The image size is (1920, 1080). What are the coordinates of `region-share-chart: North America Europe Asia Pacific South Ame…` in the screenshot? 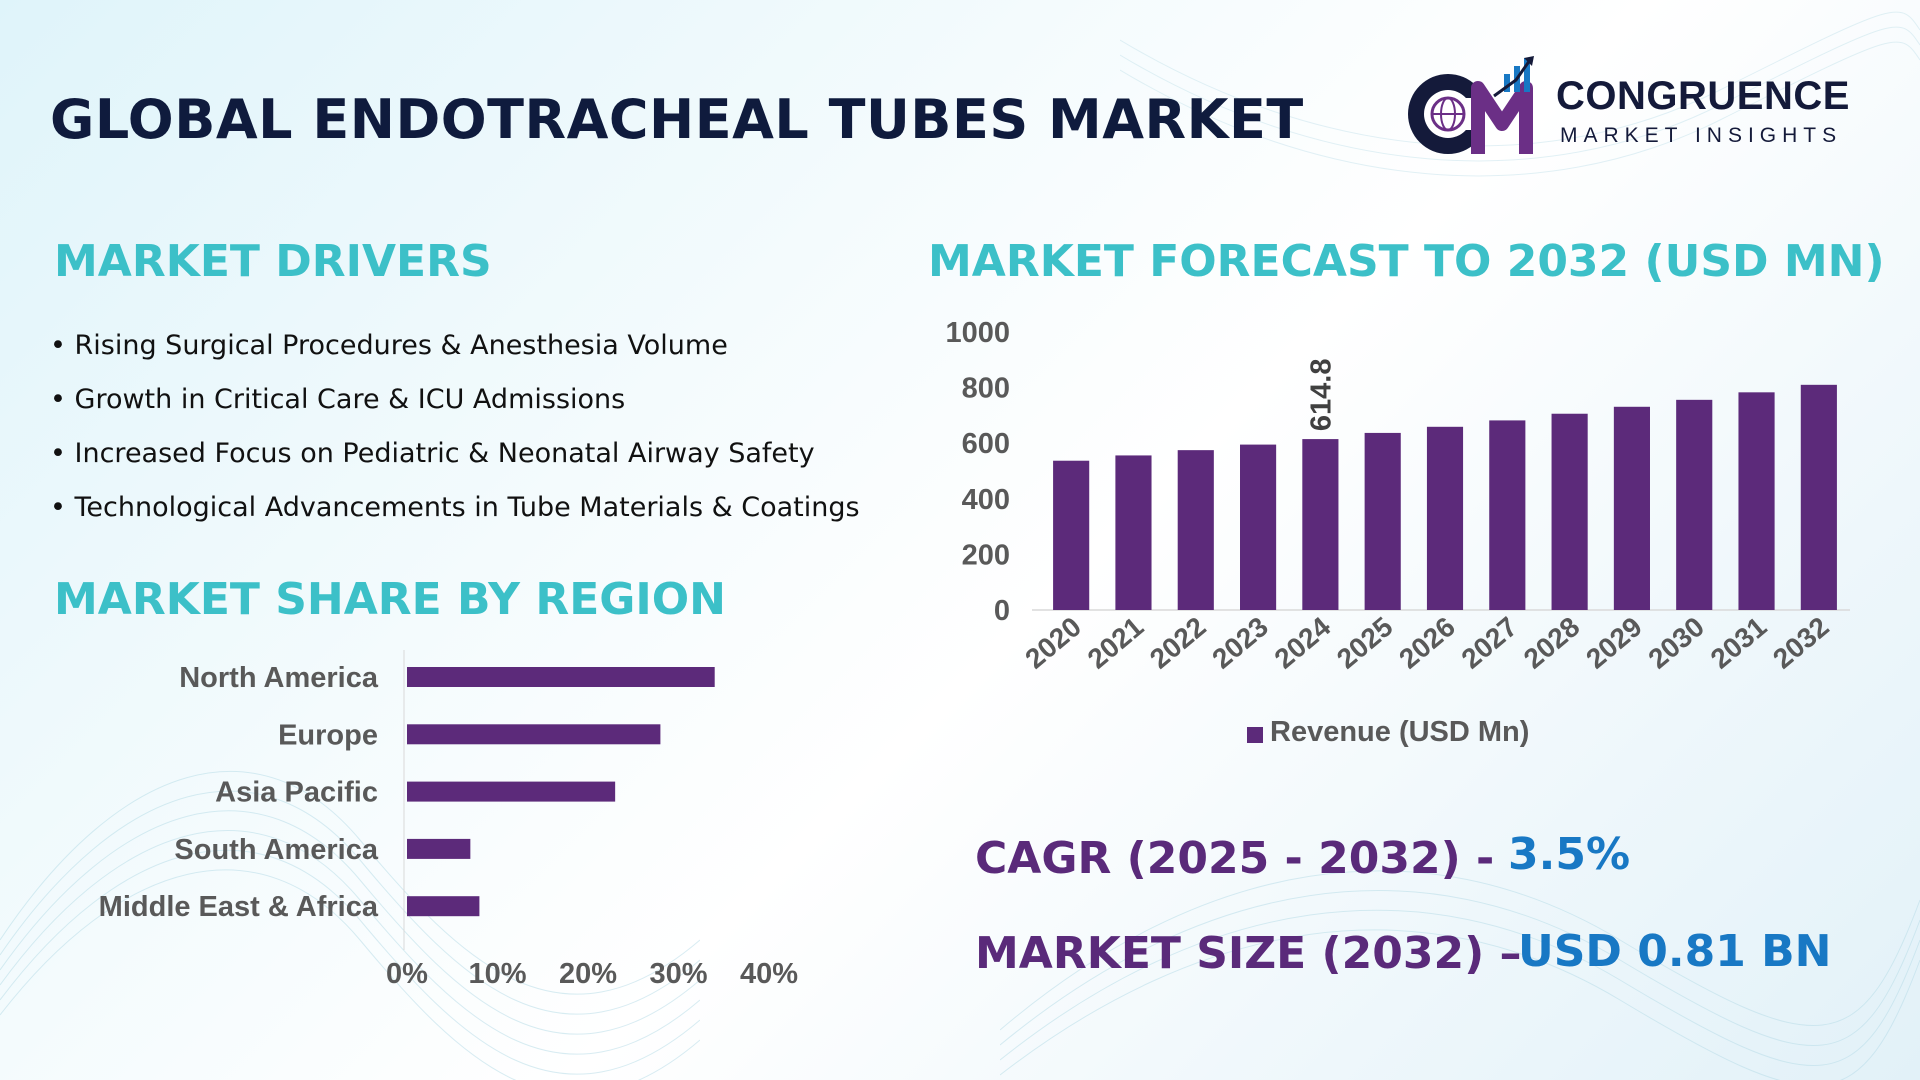 It's located at (448, 820).